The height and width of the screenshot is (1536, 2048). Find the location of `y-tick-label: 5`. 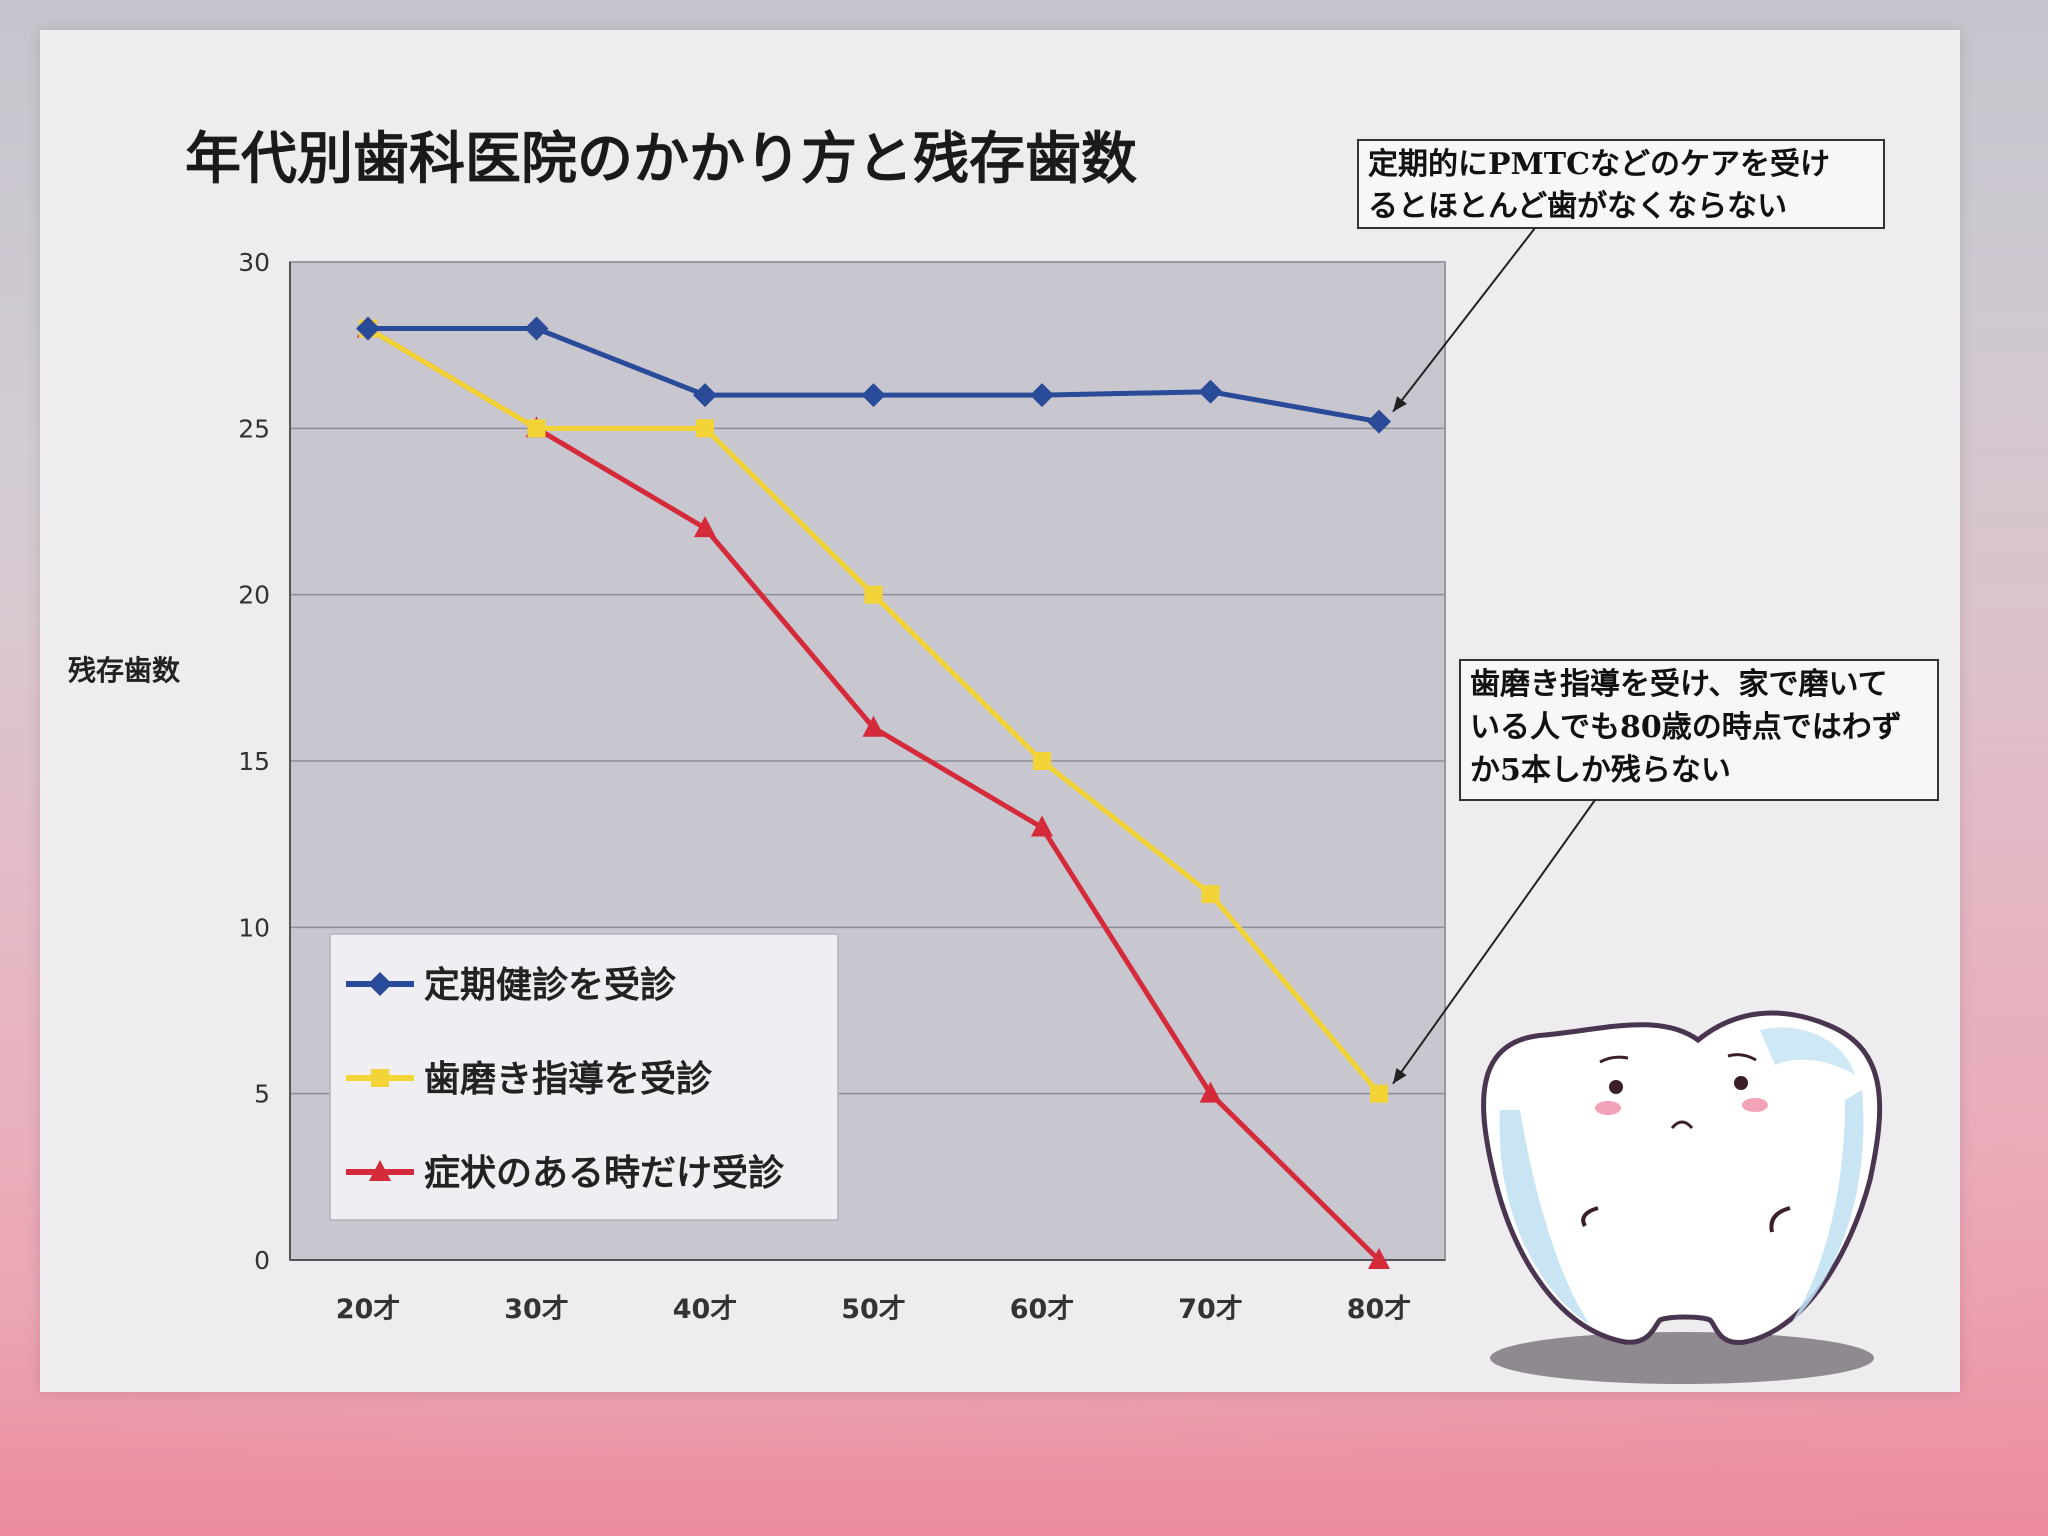

y-tick-label: 5 is located at coordinates (262, 1094).